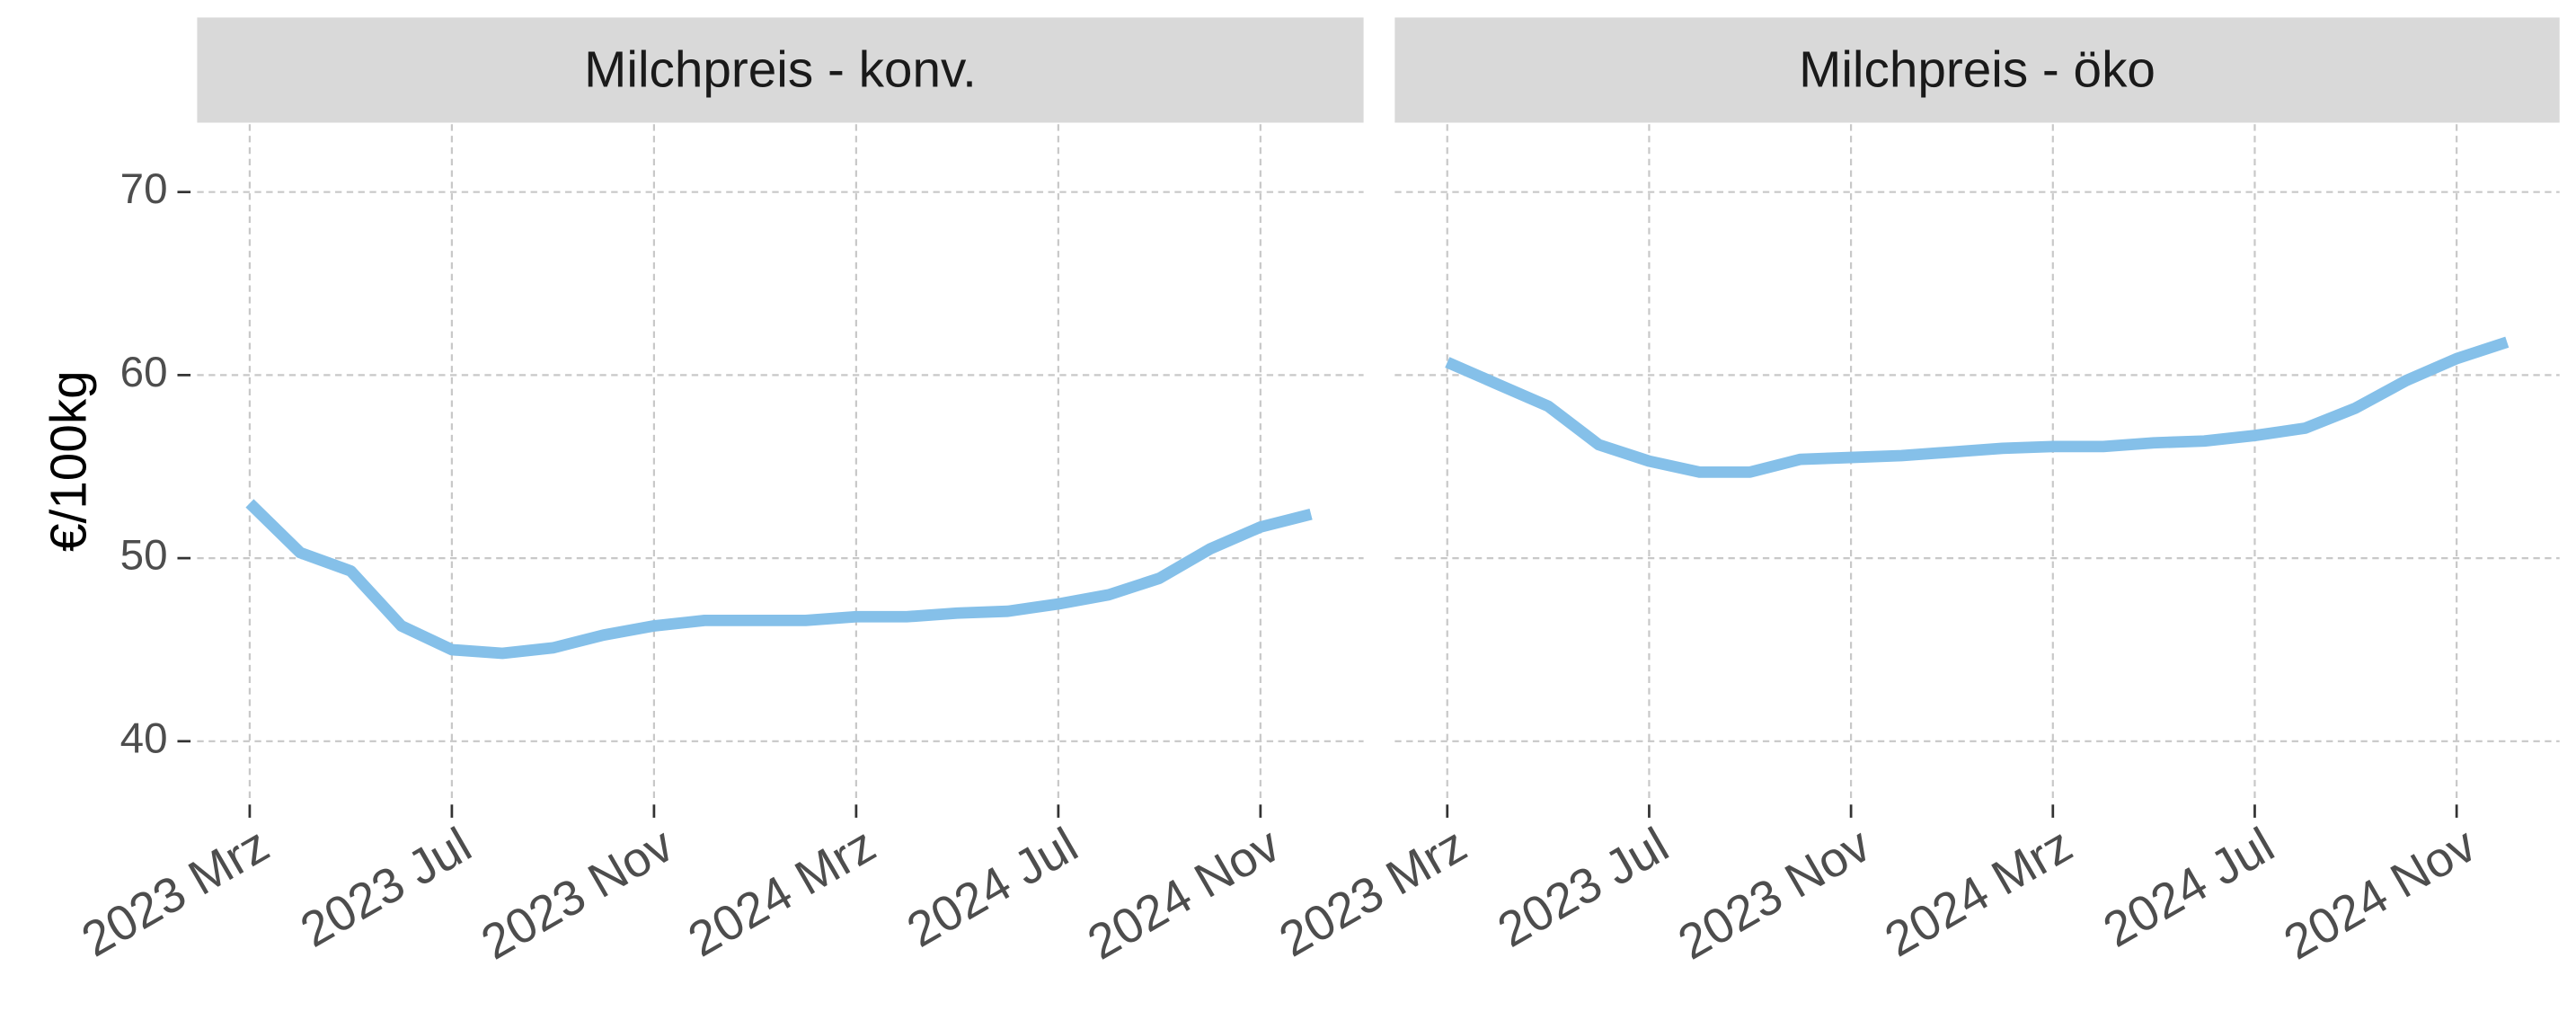 This screenshot has height=1011, width=2576. What do you see at coordinates (144, 189) in the screenshot?
I see `y-tick-label: 70` at bounding box center [144, 189].